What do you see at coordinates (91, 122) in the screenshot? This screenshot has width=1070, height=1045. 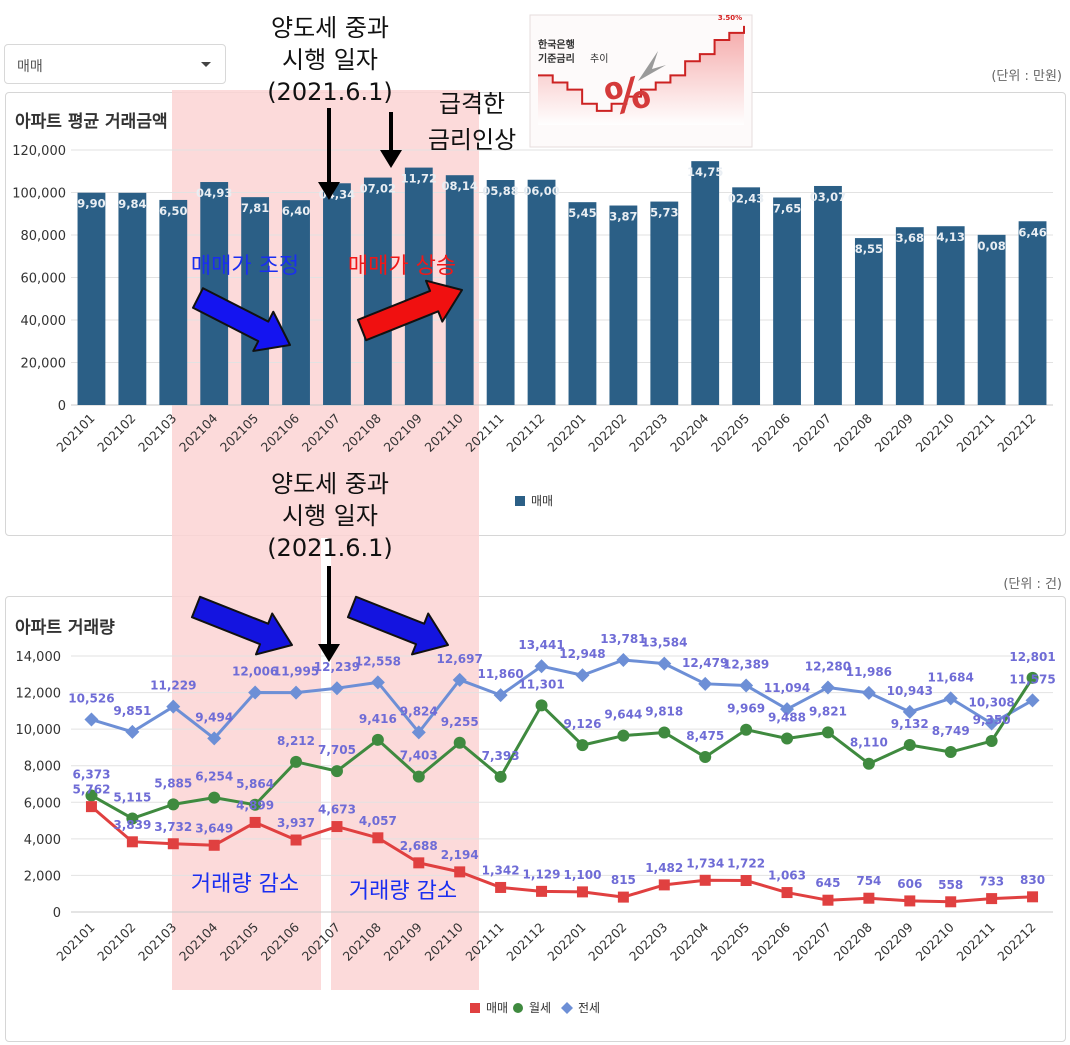 I see `price-chart-title: 아파트 평균 거래금액` at bounding box center [91, 122].